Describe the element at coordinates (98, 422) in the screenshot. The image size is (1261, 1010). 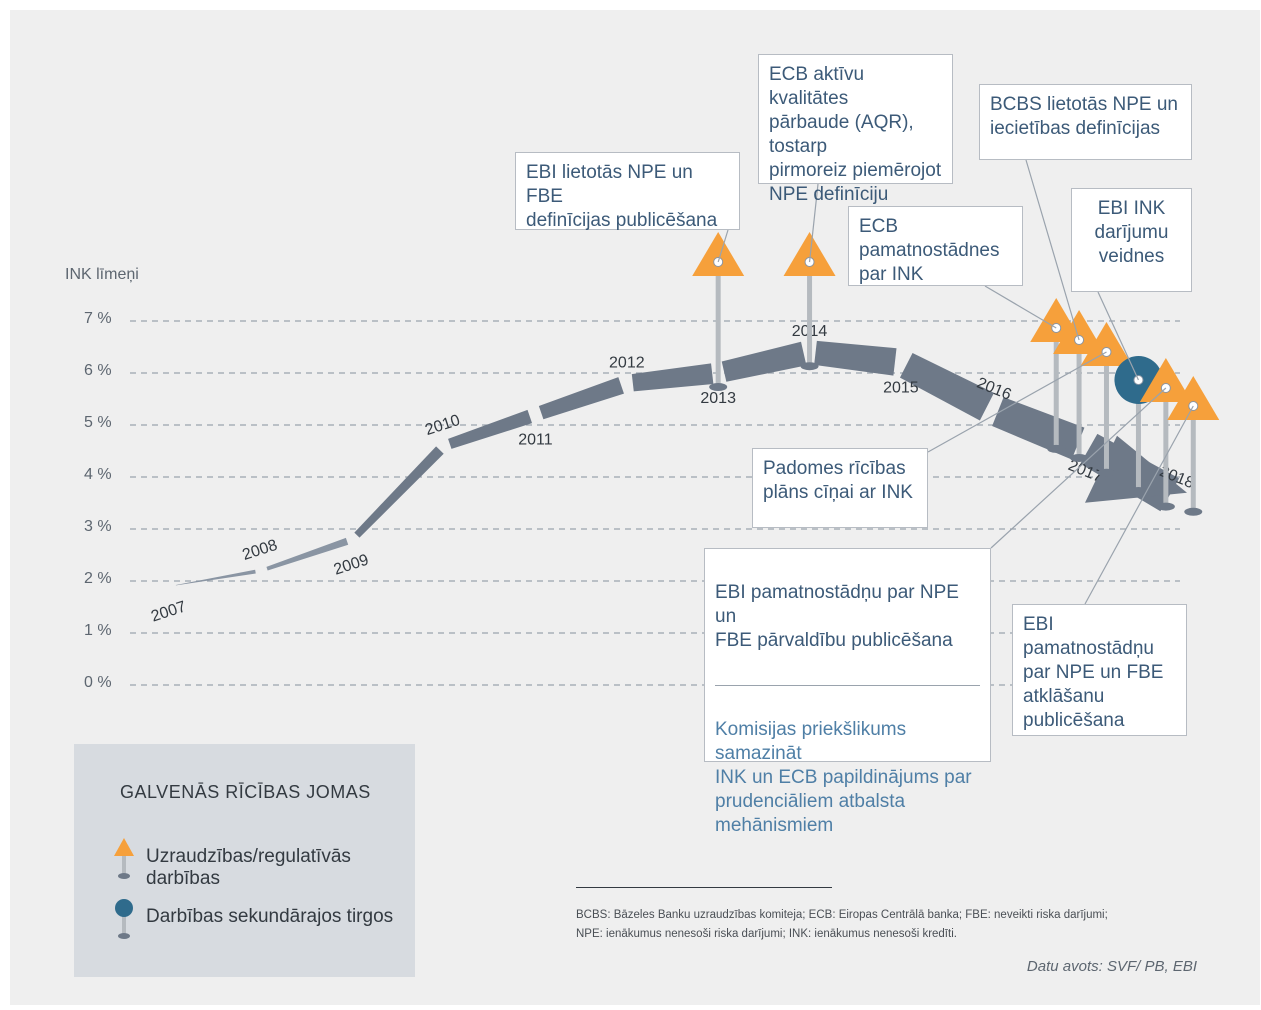
I see `y-tick-label: 5 %` at that location.